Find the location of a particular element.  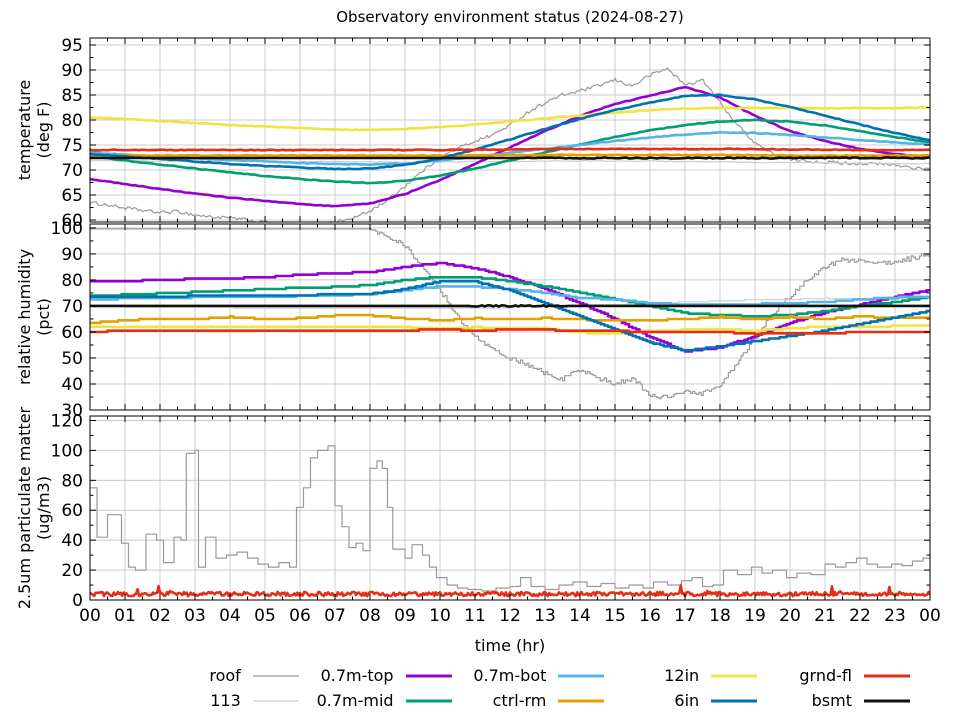

y-tick-label: 70 is located at coordinates (72, 307).